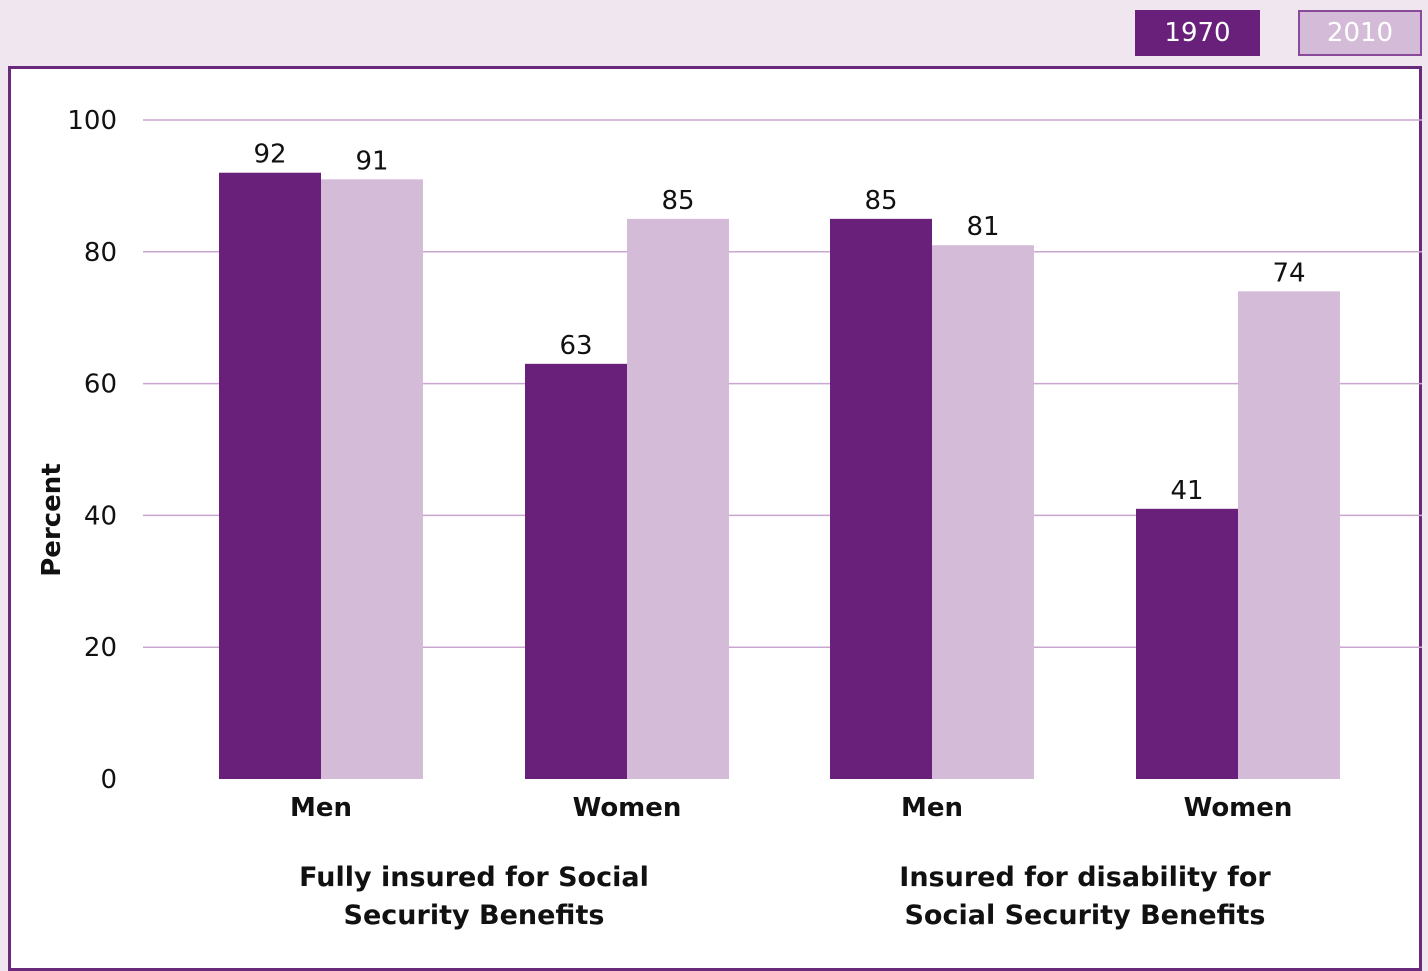  Describe the element at coordinates (1360, 33) in the screenshot. I see `legend-item-2010: 2010` at that location.